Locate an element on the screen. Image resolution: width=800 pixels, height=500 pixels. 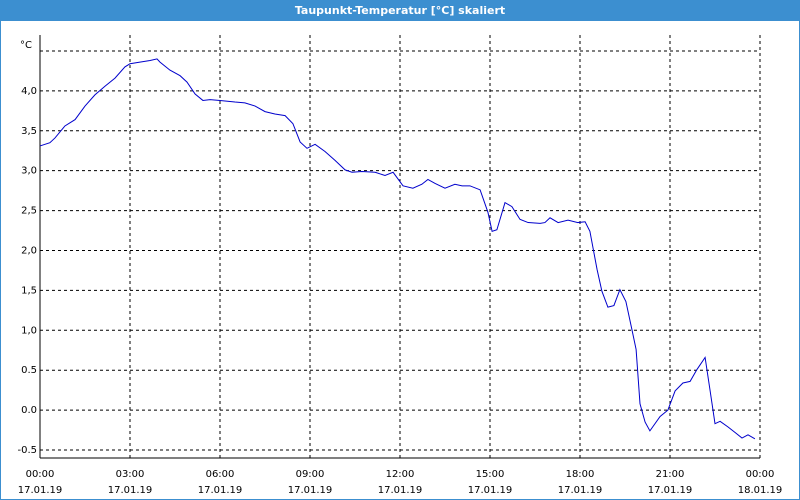
y-tick-label: 3,5 is located at coordinates (29, 131).